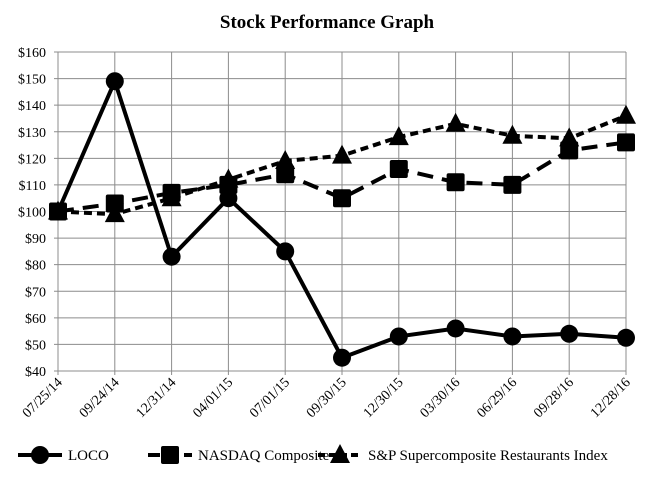  Describe the element at coordinates (270, 398) in the screenshot. I see `x-tick-label: 07/01/15` at that location.